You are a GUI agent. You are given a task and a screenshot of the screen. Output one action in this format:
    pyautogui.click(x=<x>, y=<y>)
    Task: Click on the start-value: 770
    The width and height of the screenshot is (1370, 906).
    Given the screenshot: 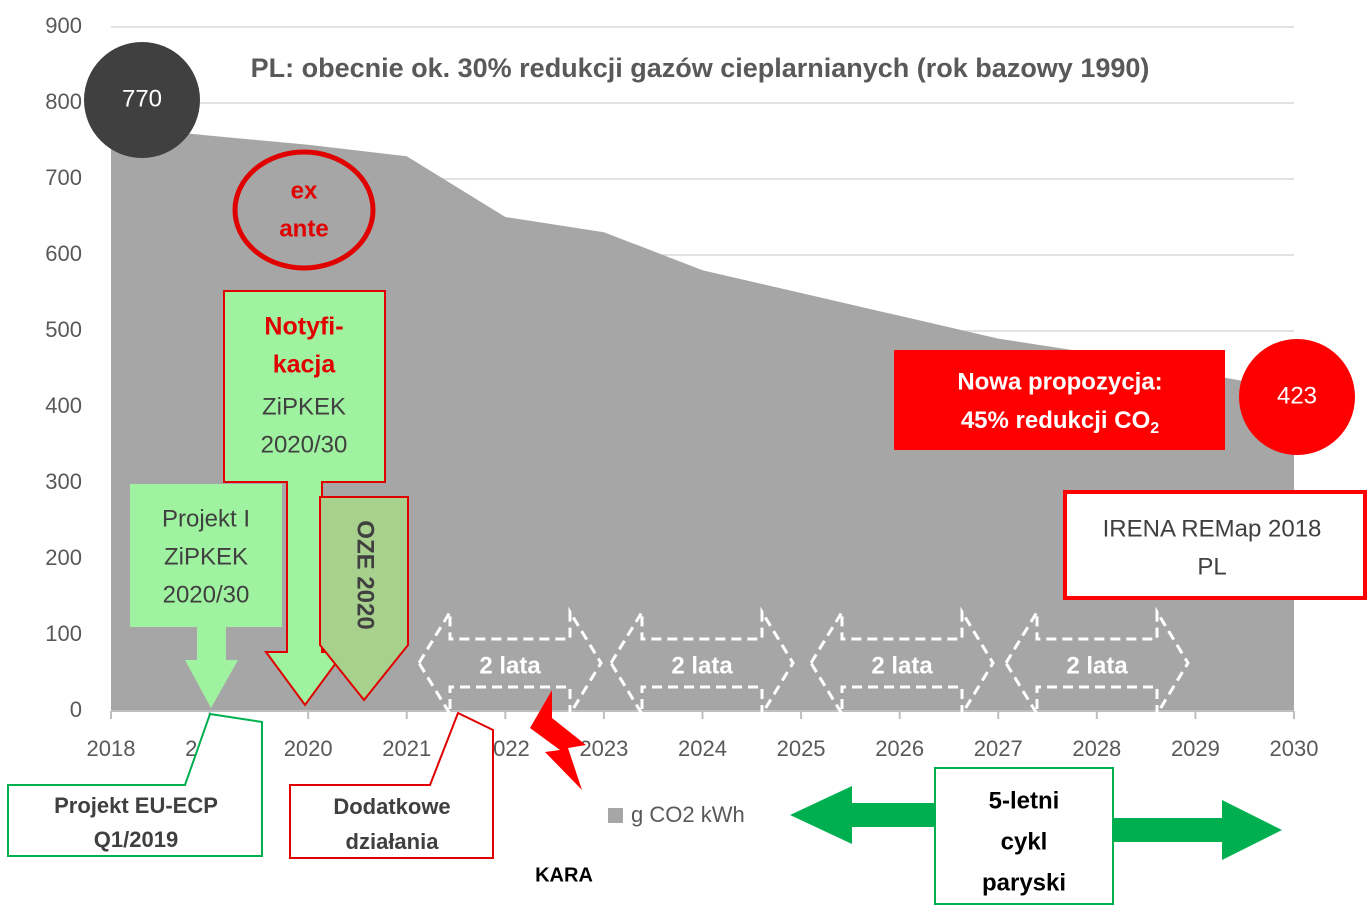 What is the action you would take?
    pyautogui.click(x=142, y=98)
    